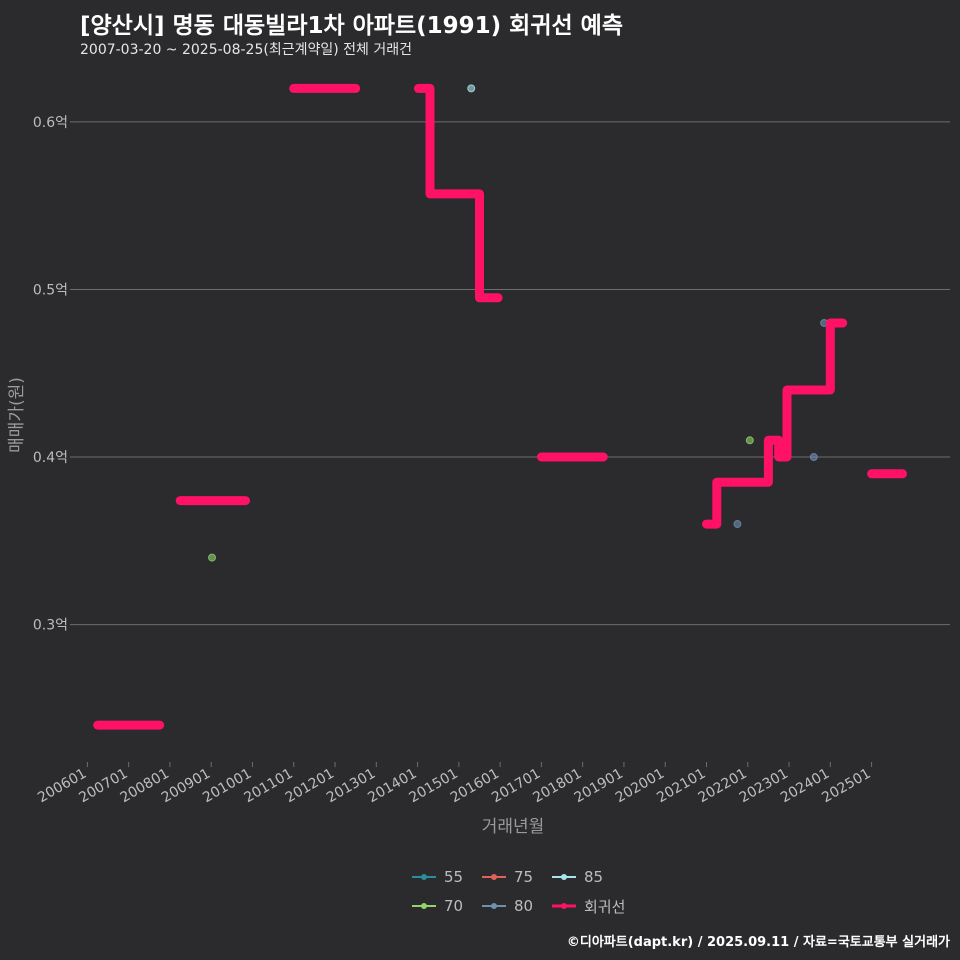 This screenshot has width=960, height=960. What do you see at coordinates (564, 877) in the screenshot?
I see `legend-swatch-85-icon` at bounding box center [564, 877].